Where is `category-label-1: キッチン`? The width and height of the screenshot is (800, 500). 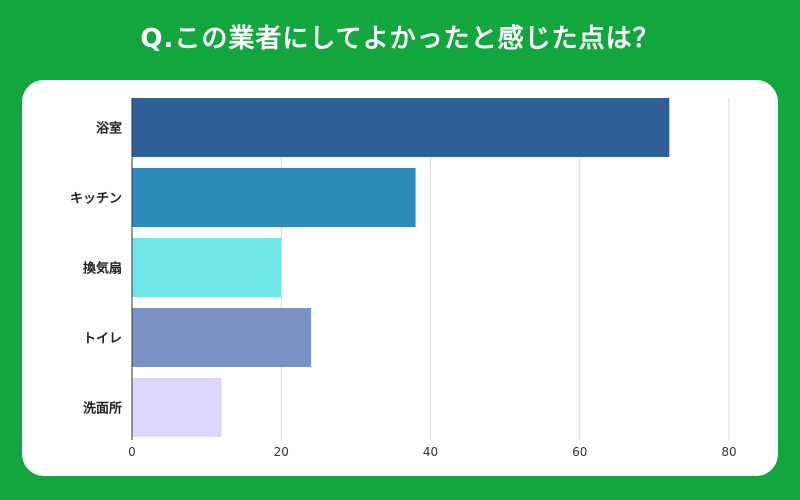 category-label-1: キッチン is located at coordinates (96, 199).